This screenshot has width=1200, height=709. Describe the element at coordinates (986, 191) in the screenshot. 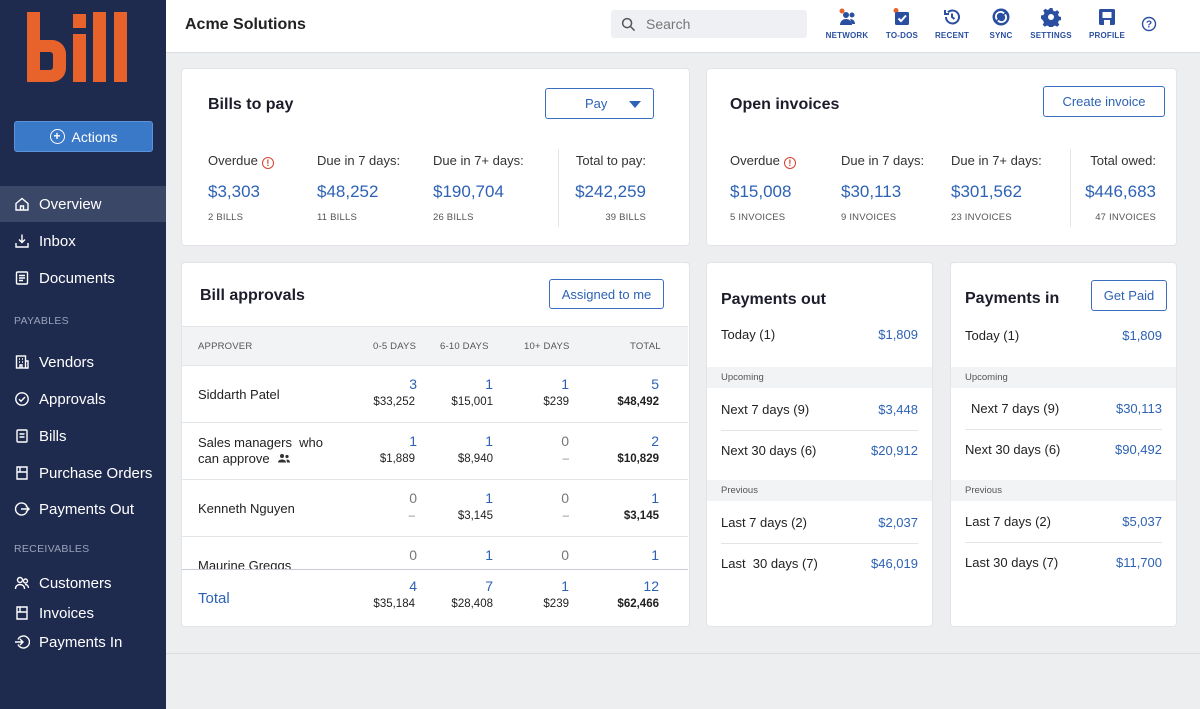

I see `due-7plus-amount: $301,562` at that location.